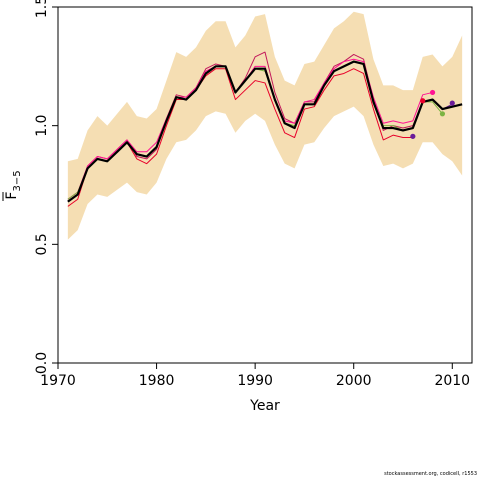 This screenshot has height=480, width=480. Describe the element at coordinates (12, 196) in the screenshot. I see `y-axis-title-main: F` at that location.